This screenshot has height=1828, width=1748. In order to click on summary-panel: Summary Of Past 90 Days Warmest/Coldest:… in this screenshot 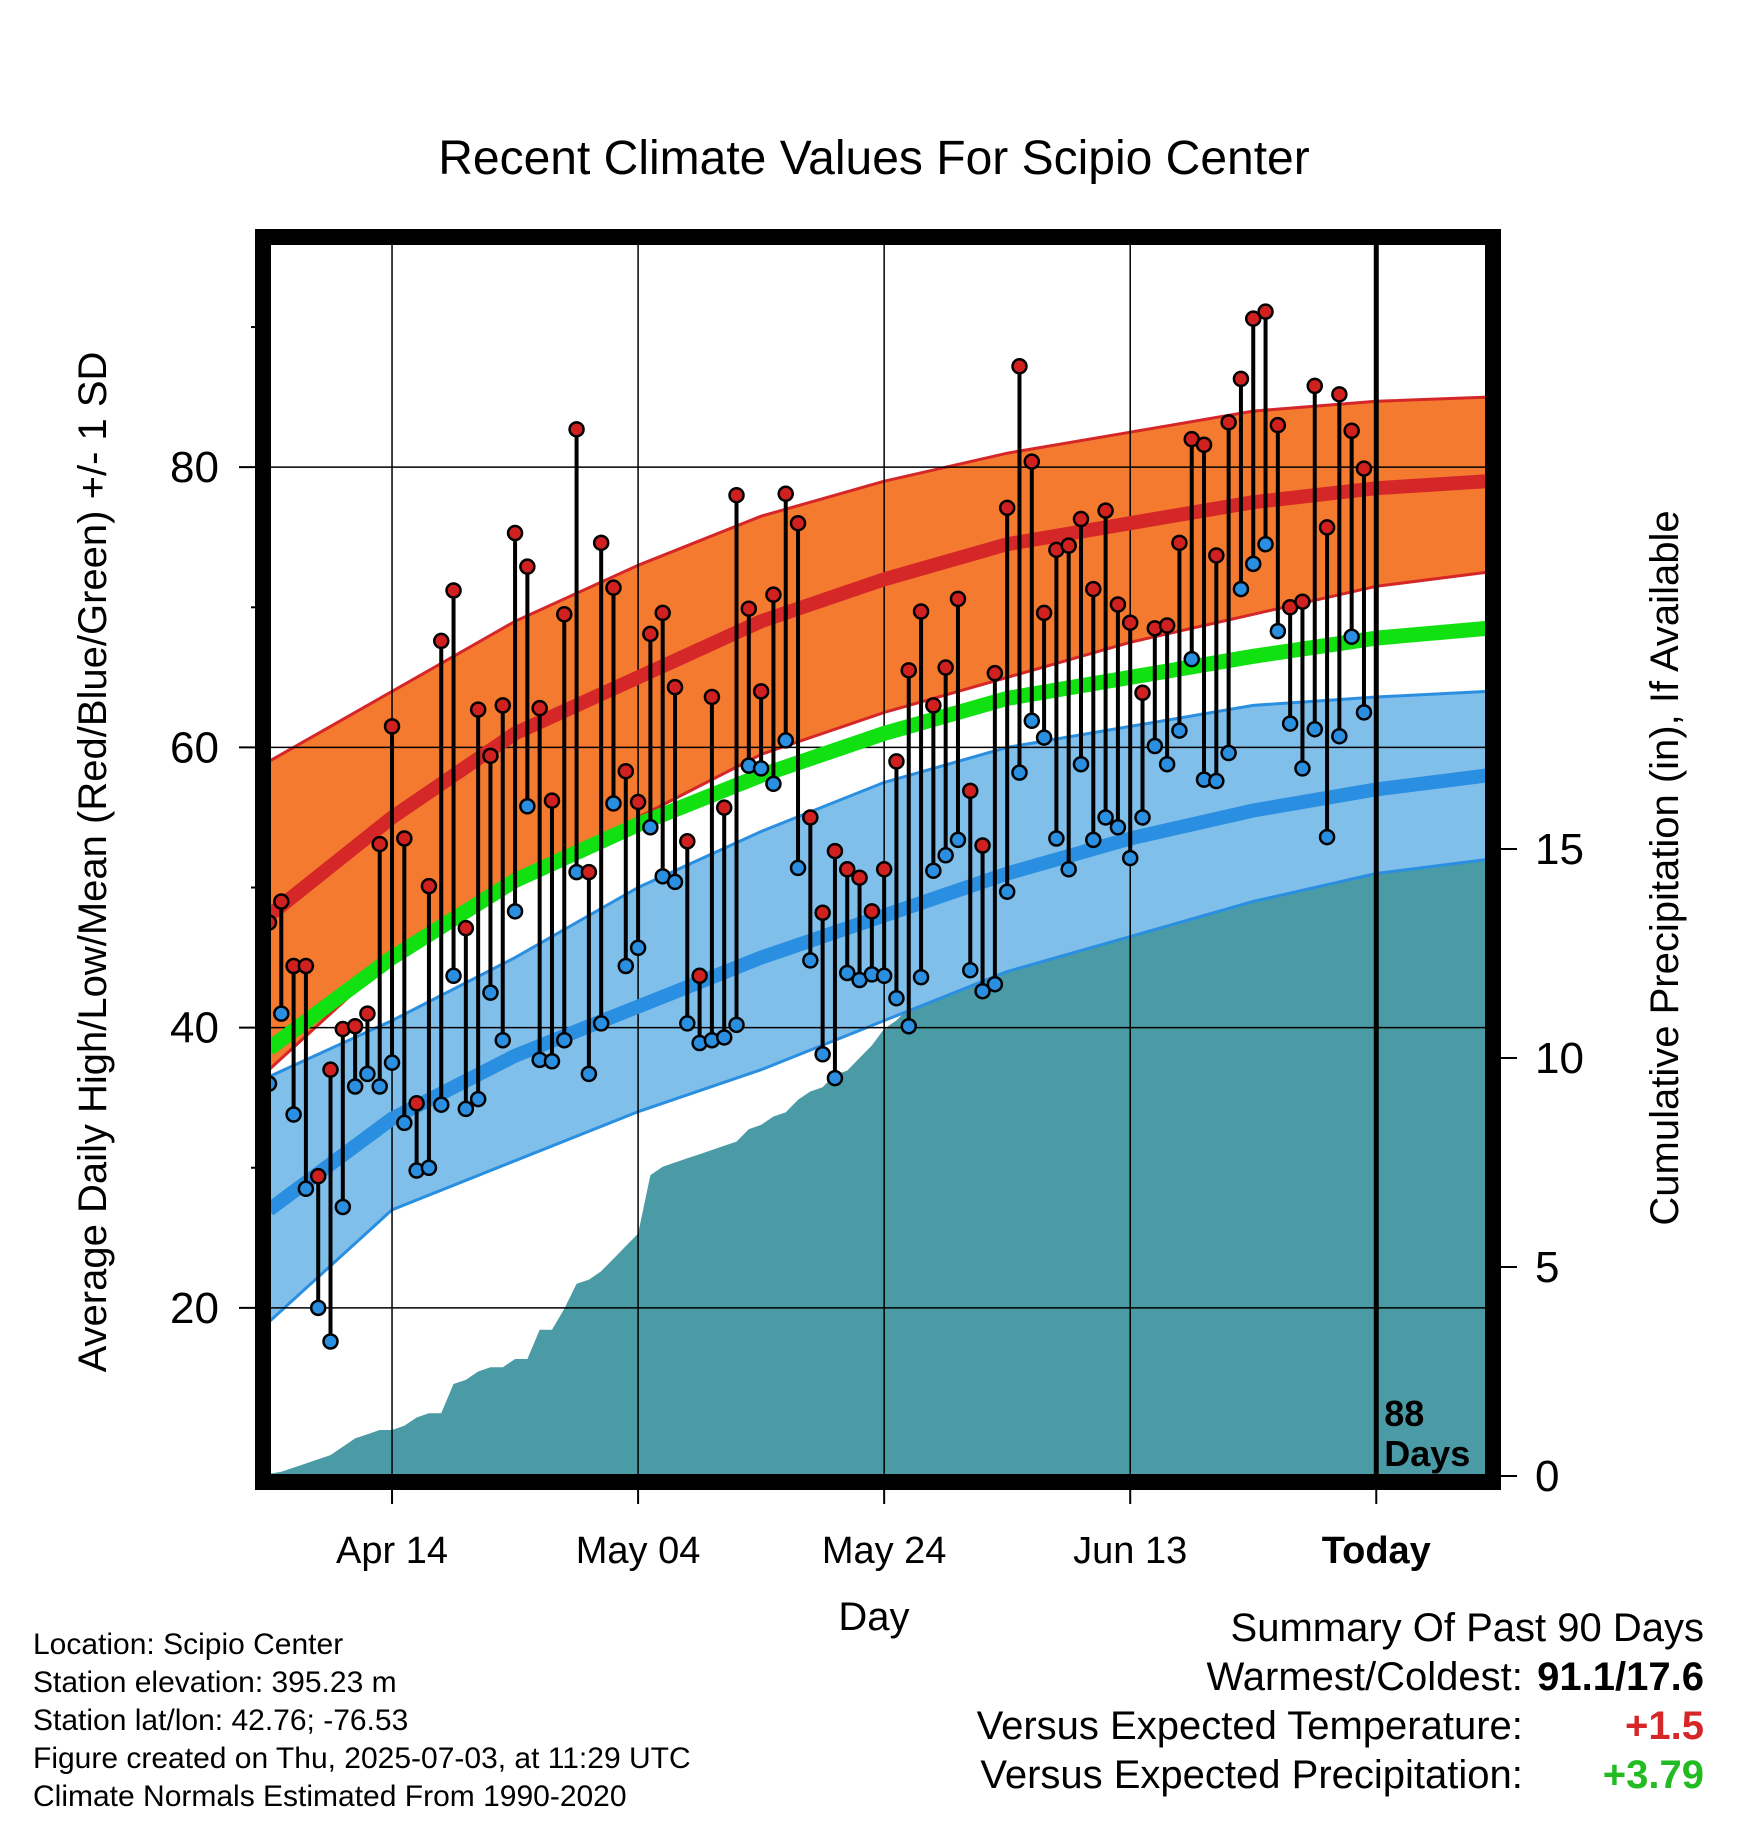, I will do `click(1340, 1702)`.